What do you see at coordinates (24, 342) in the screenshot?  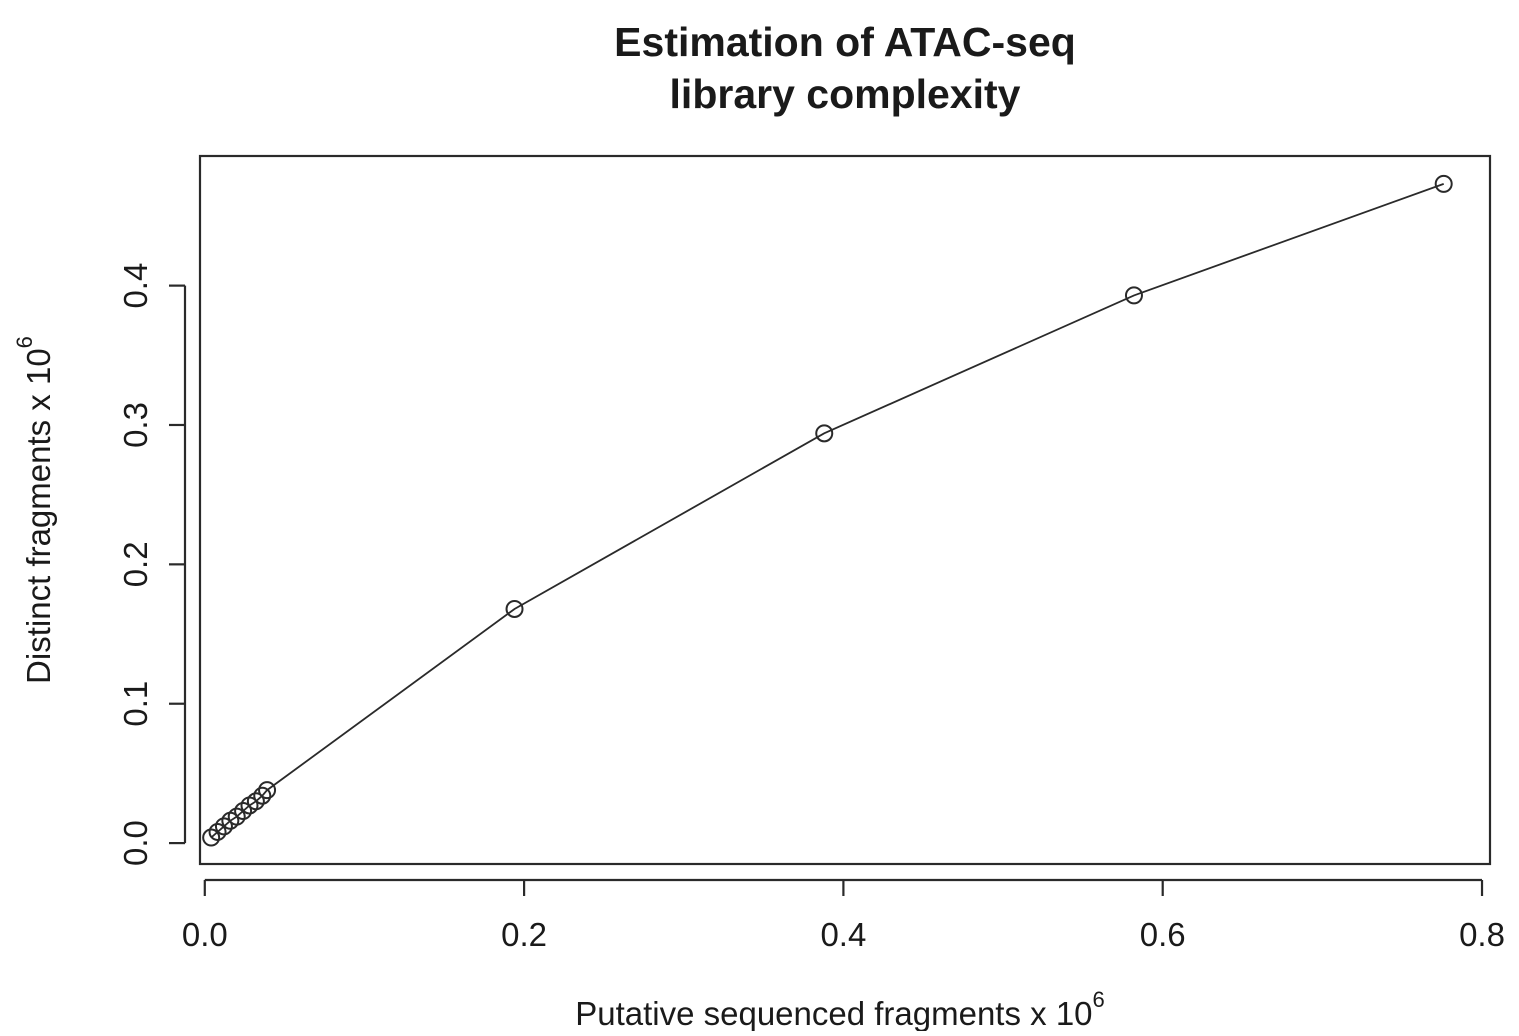 I see `y-axis-label-exponent: 6` at bounding box center [24, 342].